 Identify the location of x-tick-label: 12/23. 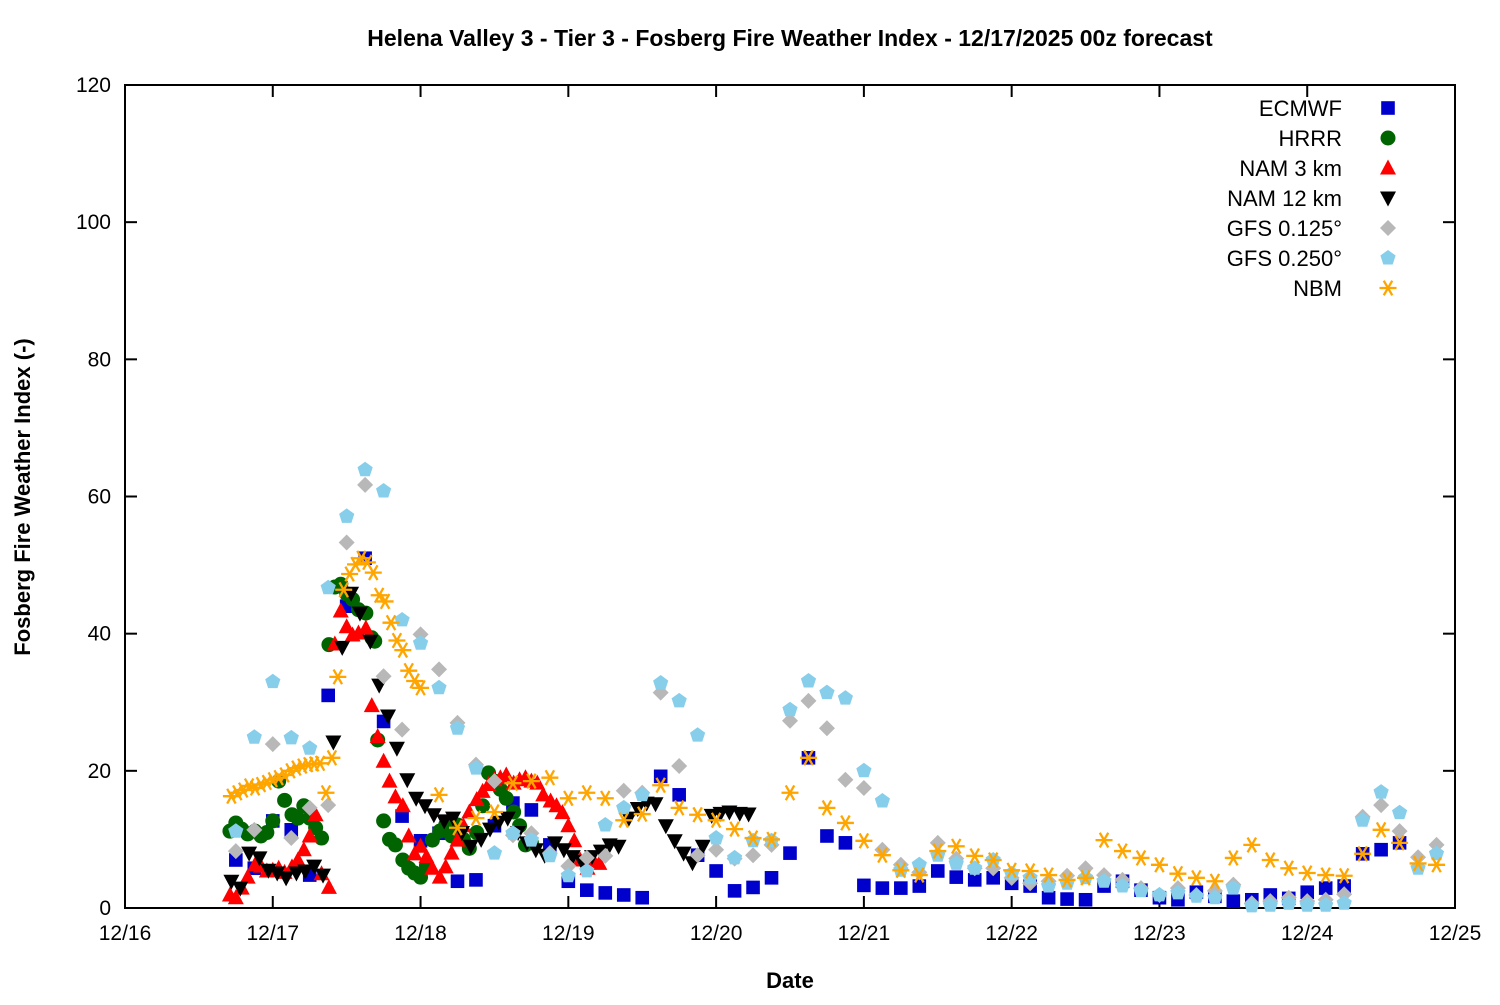
(1159, 933).